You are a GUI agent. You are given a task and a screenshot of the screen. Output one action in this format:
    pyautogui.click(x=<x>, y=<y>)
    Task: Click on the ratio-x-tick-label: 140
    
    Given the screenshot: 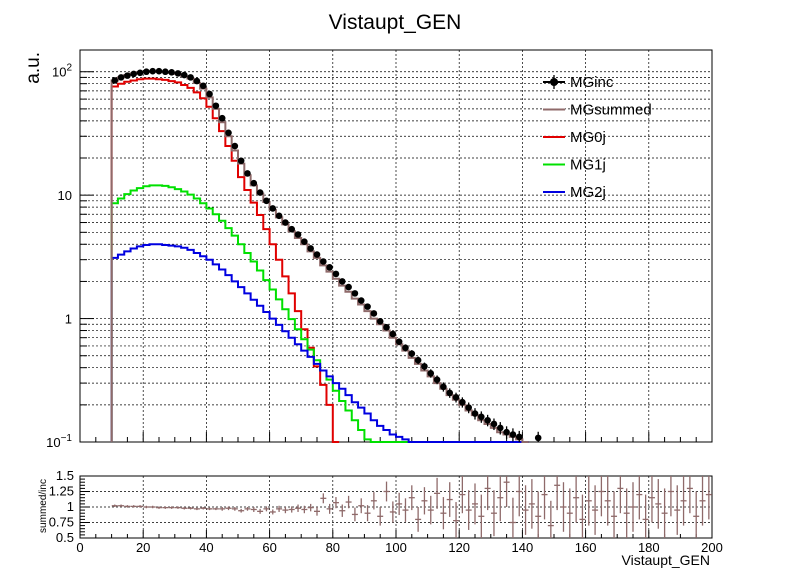 What is the action you would take?
    pyautogui.click(x=523, y=547)
    